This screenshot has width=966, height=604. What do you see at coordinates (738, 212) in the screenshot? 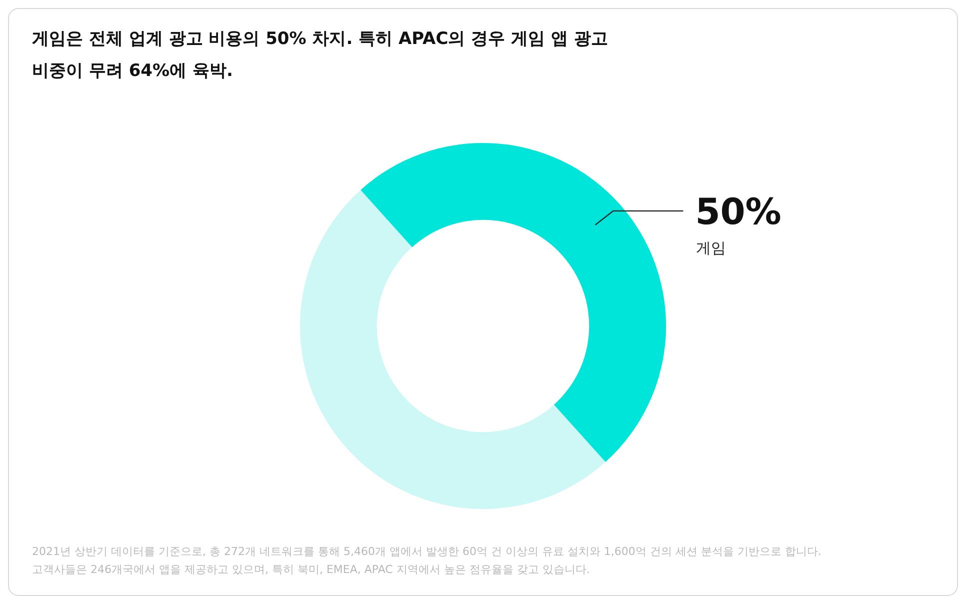
I see `data-label: 50%` at bounding box center [738, 212].